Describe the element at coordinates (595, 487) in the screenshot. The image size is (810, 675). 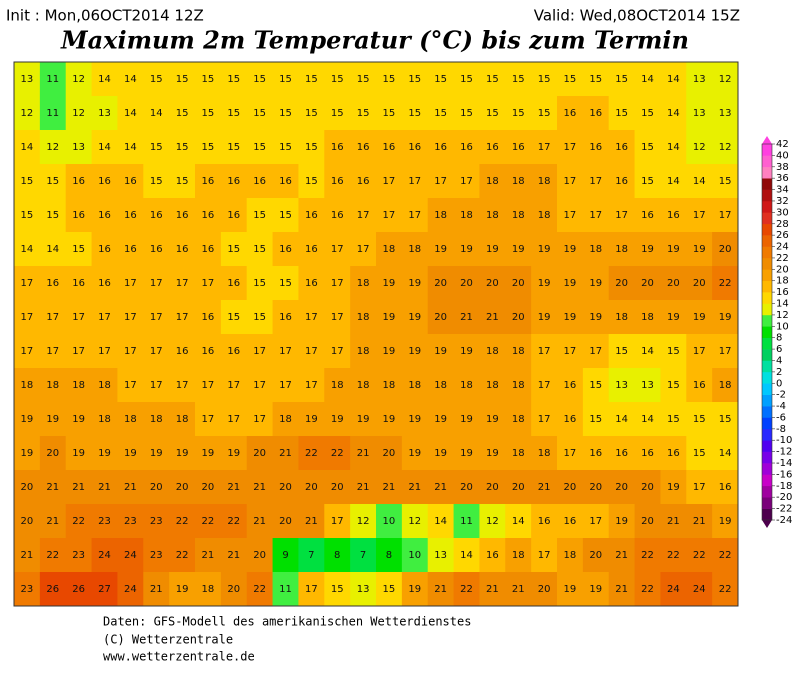
I see `temp-value: 20` at that location.